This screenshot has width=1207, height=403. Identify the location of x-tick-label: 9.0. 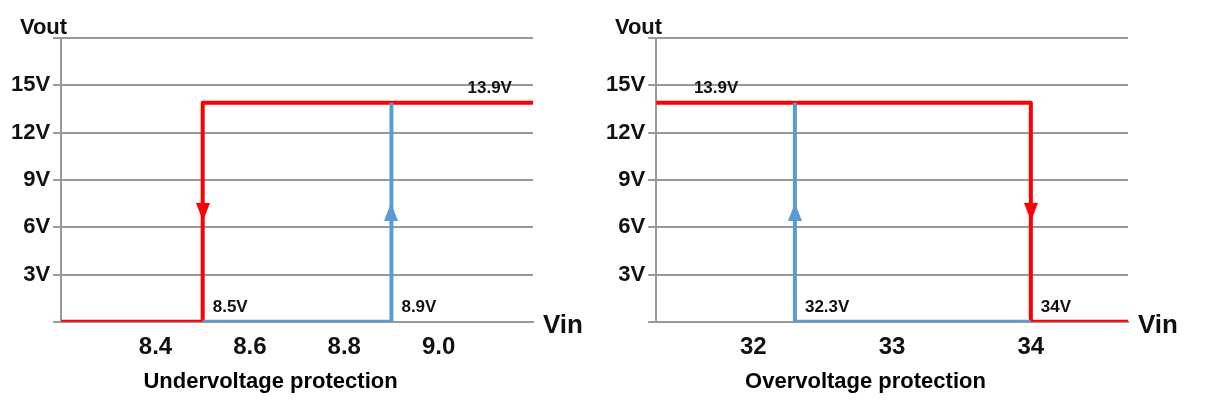
(438, 345).